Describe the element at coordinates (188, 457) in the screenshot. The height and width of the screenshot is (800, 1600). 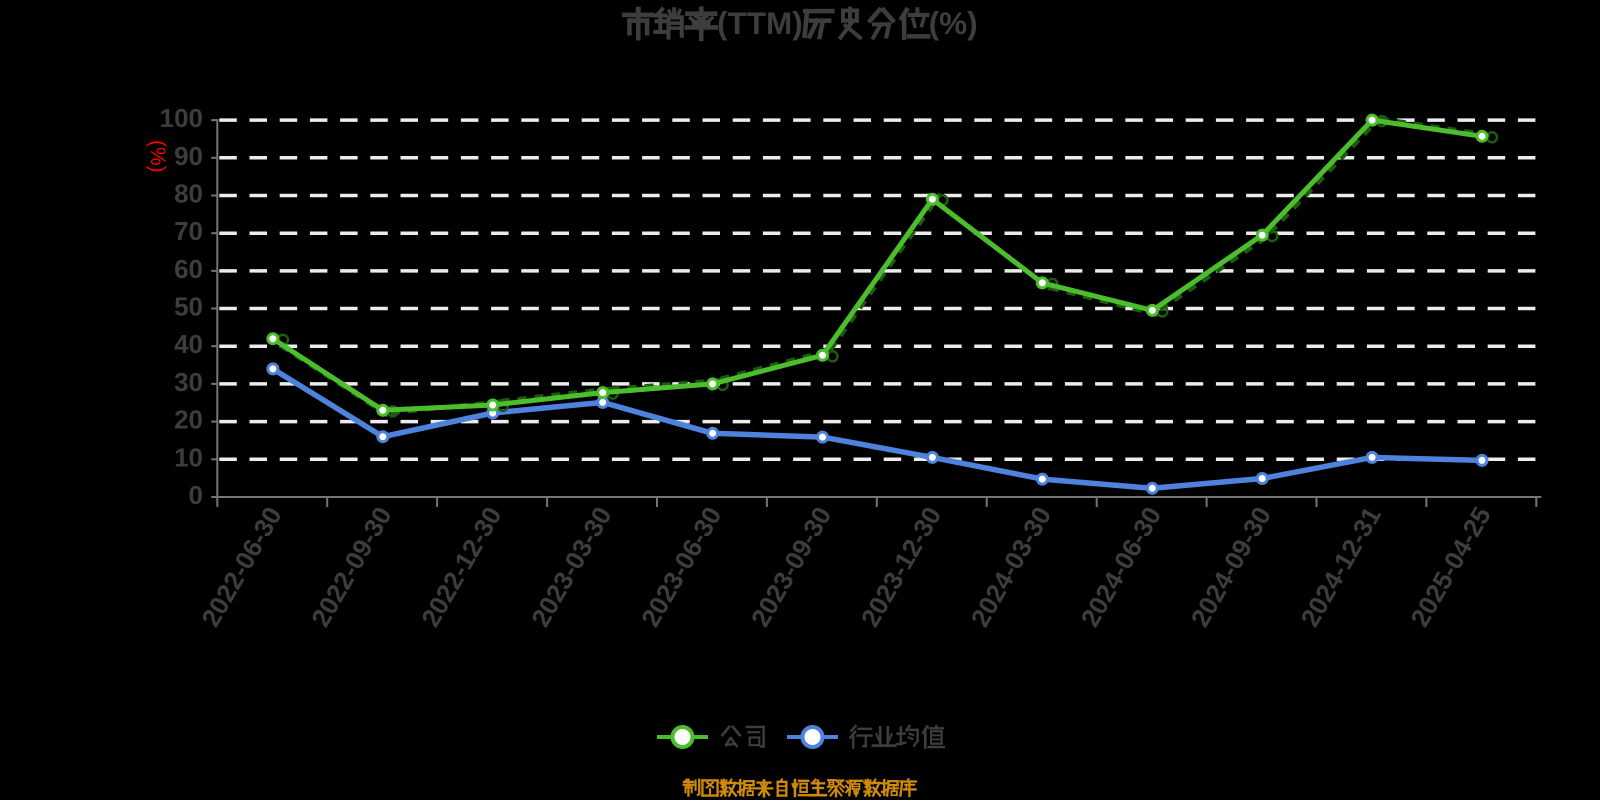
I see `svg-text: 10` at that location.